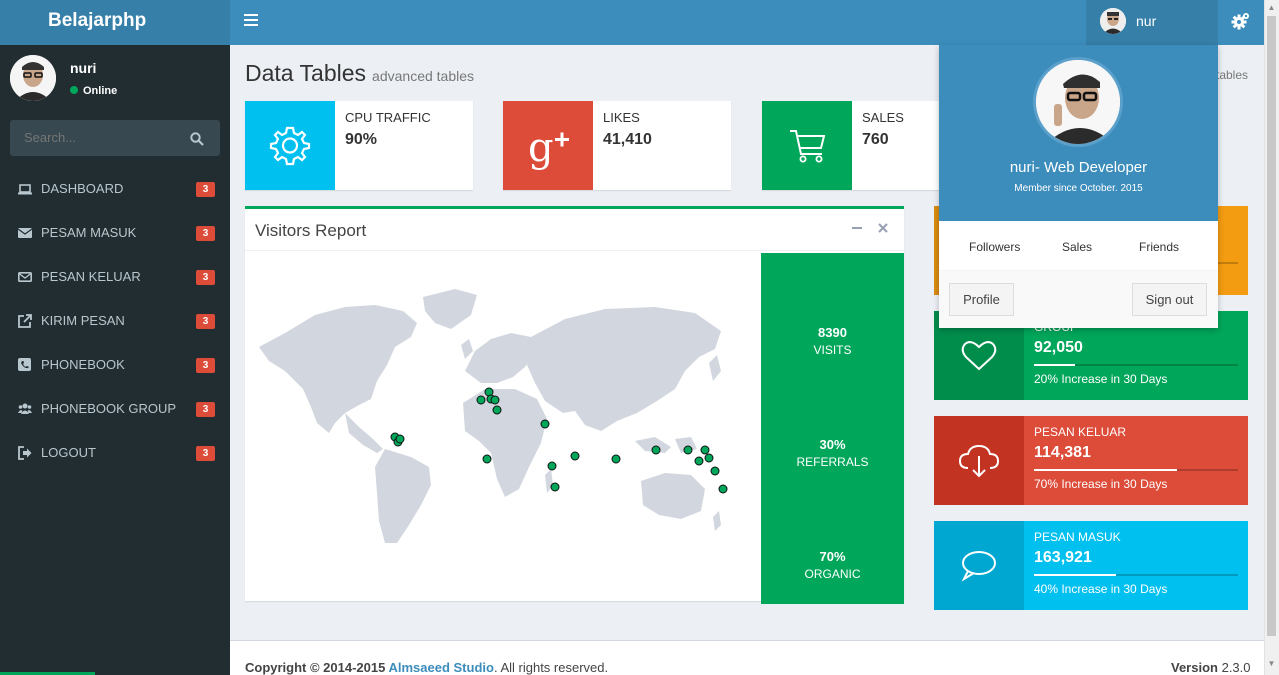 The width and height of the screenshot is (1279, 675). What do you see at coordinates (979, 460) in the screenshot?
I see `cloud-download-icon` at bounding box center [979, 460].